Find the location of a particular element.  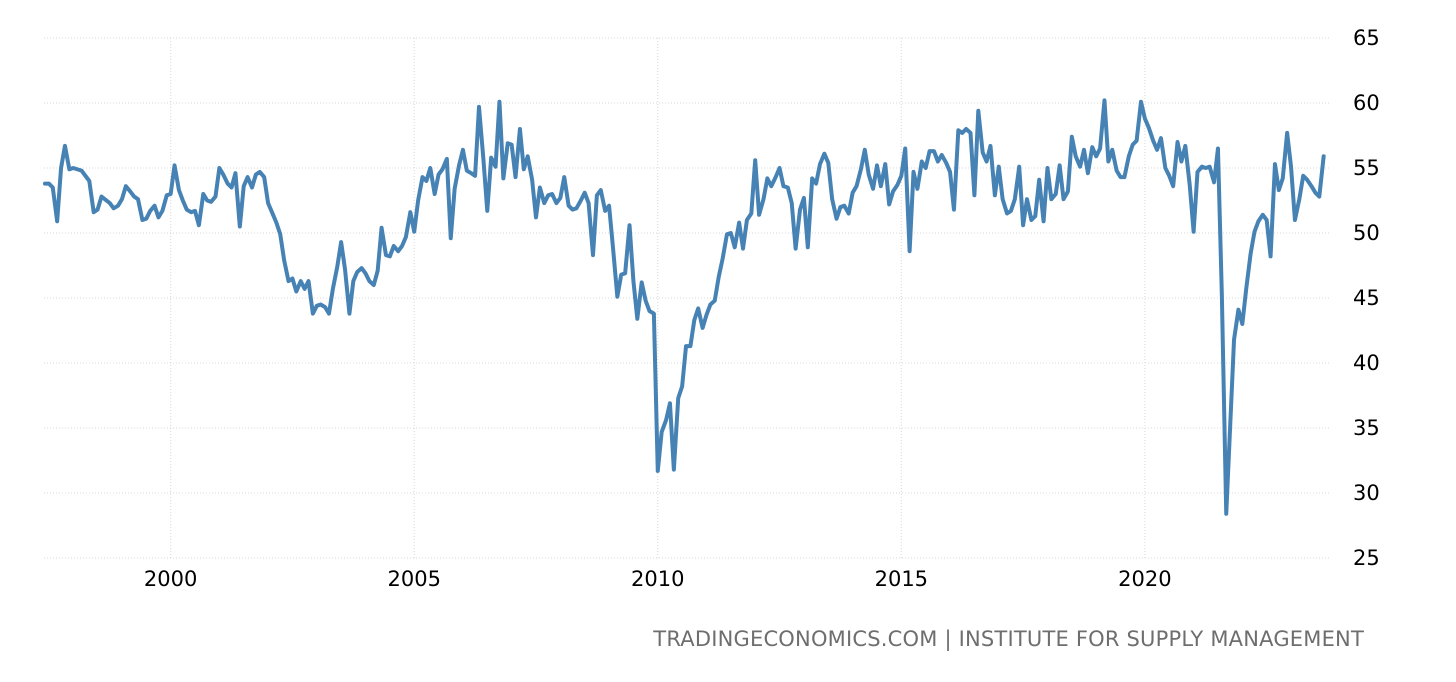

y-tick-label-50: 50 is located at coordinates (1366, 233).